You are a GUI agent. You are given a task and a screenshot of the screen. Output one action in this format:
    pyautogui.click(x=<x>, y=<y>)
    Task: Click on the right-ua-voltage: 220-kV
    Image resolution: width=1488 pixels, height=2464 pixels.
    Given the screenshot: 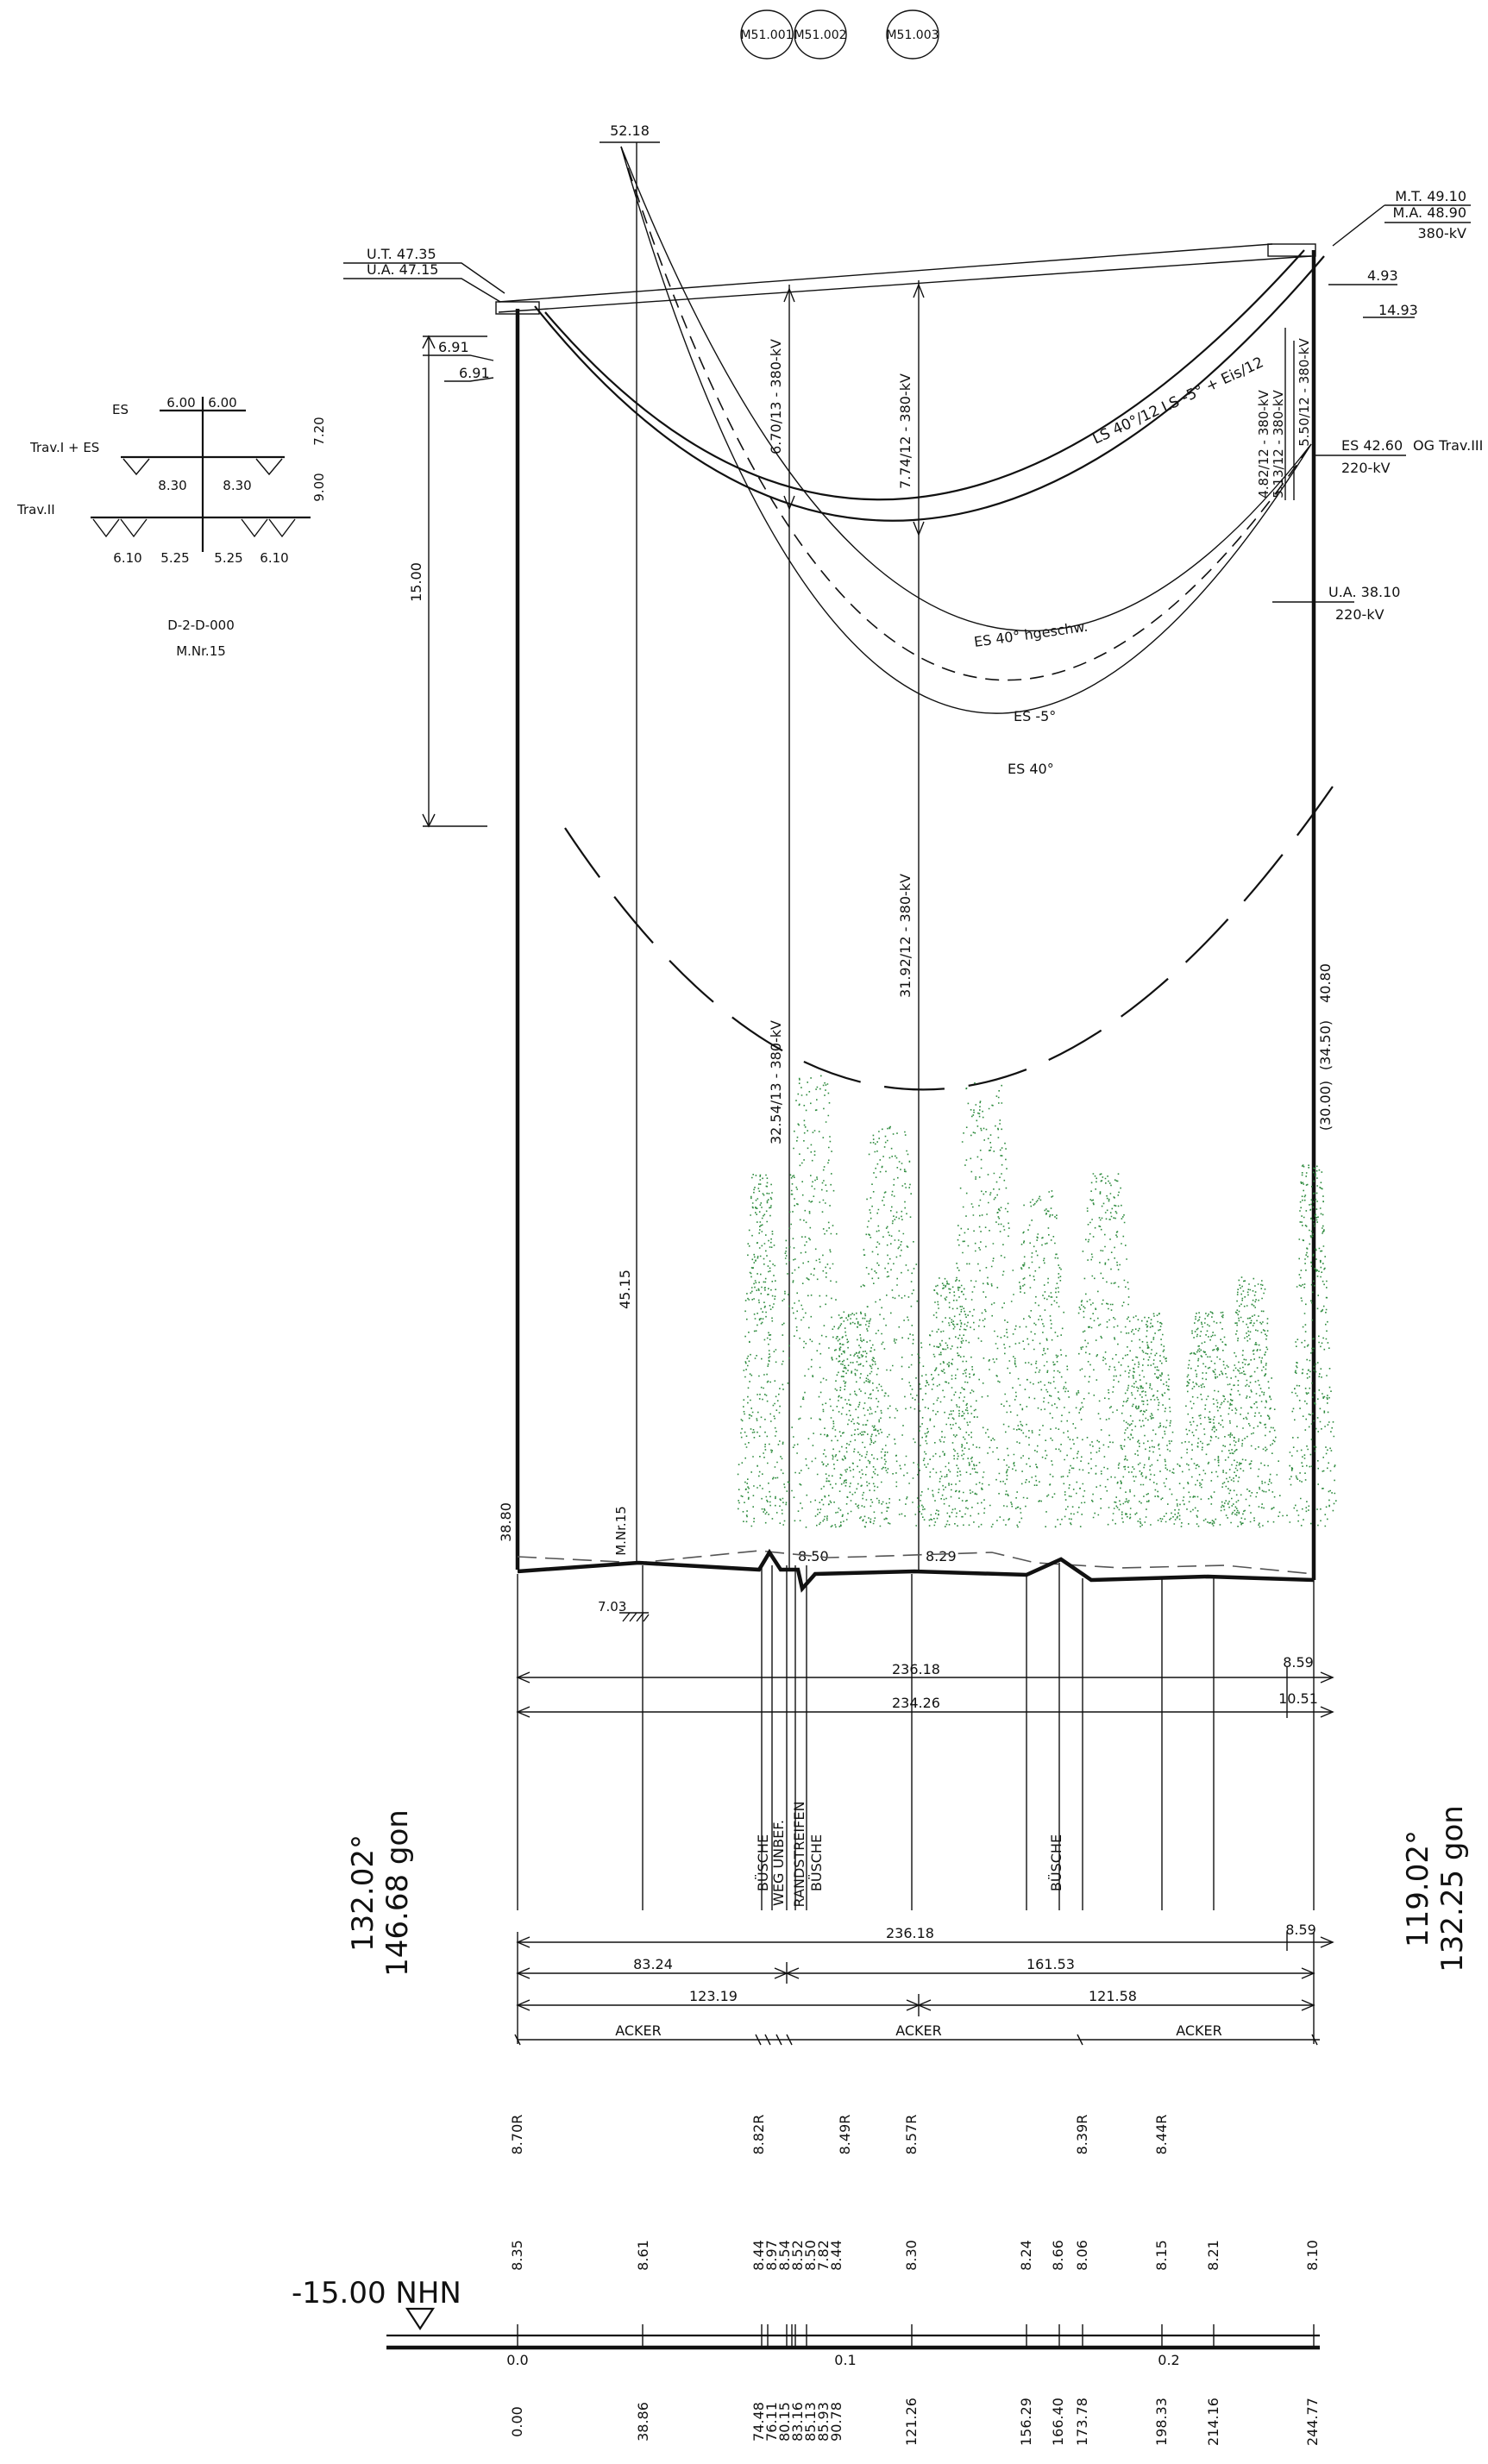 What is the action you would take?
    pyautogui.click(x=1359, y=614)
    